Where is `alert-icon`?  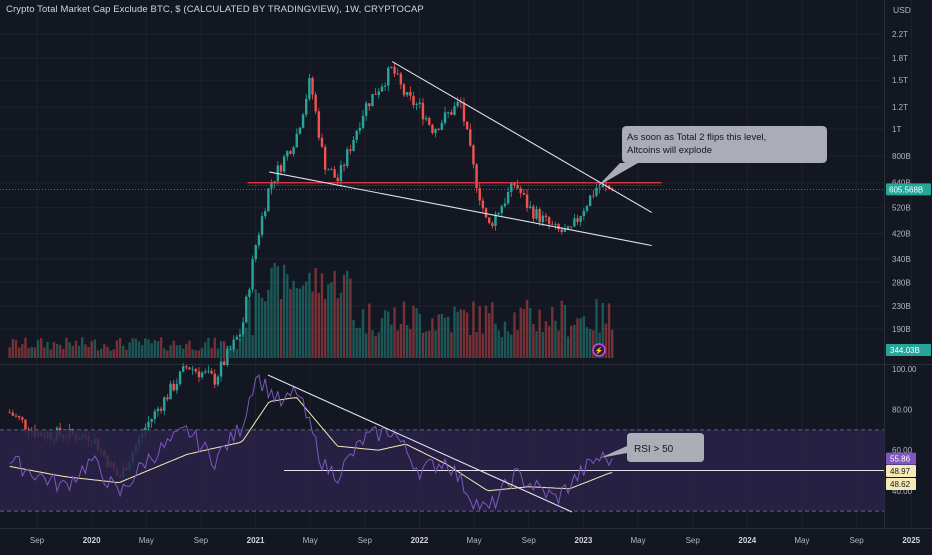
alert-icon is located at coordinates (599, 350).